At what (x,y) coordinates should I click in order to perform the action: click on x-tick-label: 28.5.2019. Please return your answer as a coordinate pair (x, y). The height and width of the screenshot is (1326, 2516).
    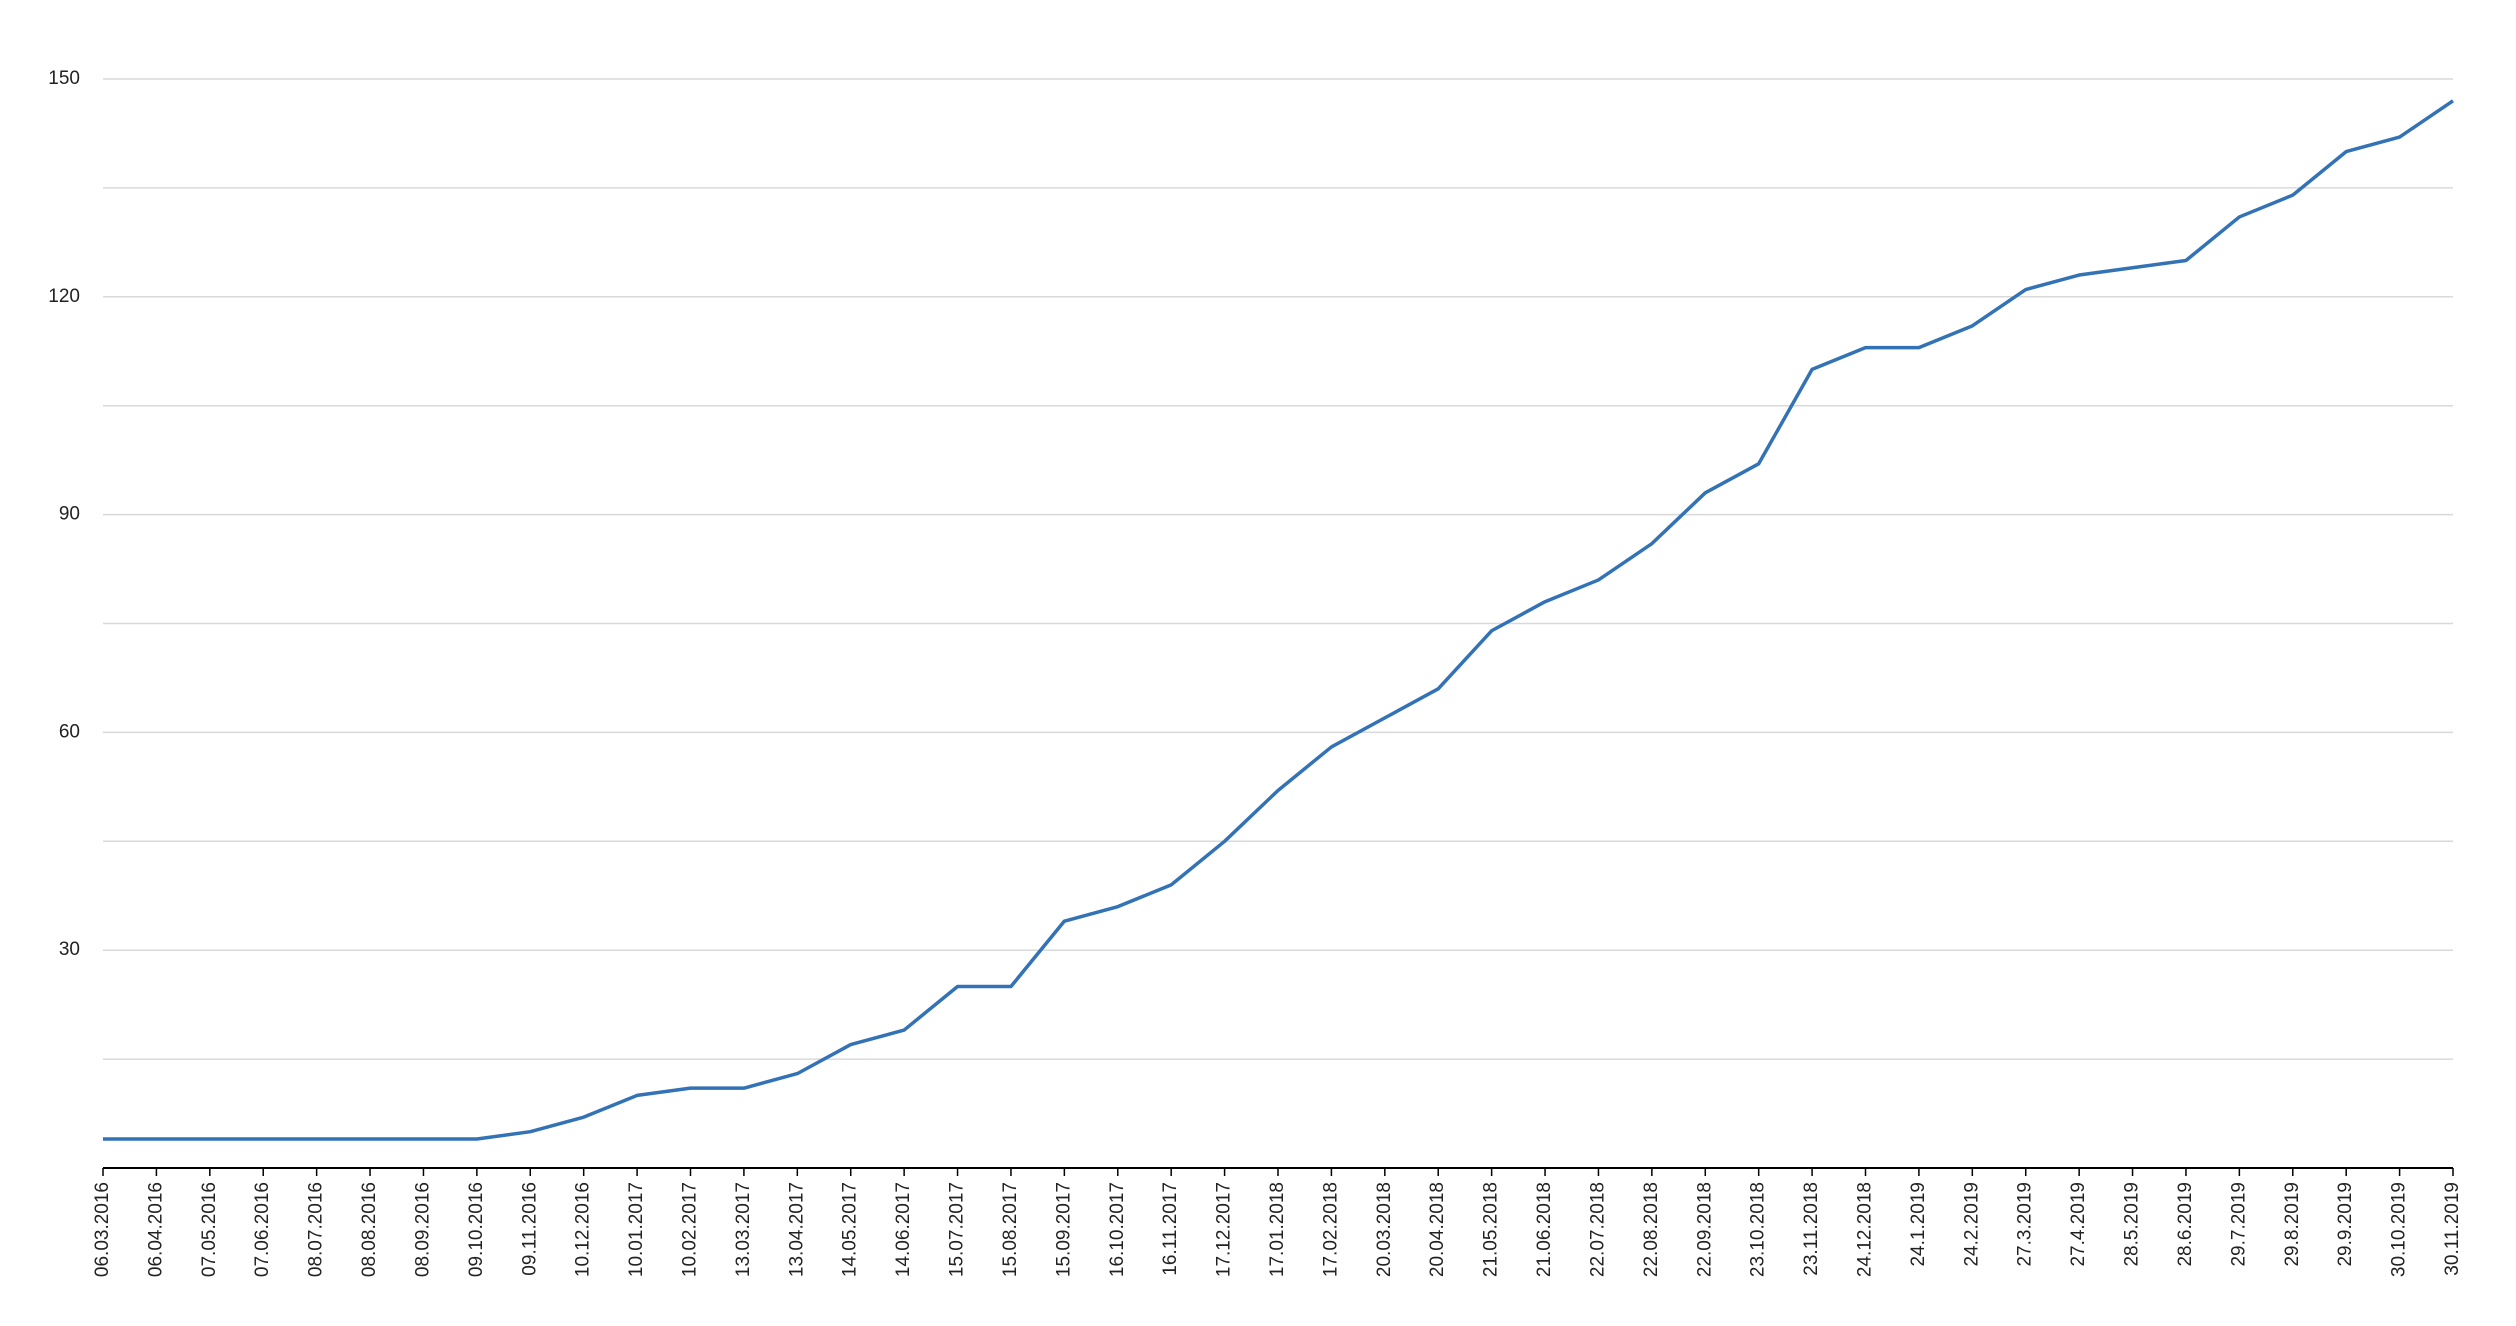
    Looking at the image, I should click on (2132, 1224).